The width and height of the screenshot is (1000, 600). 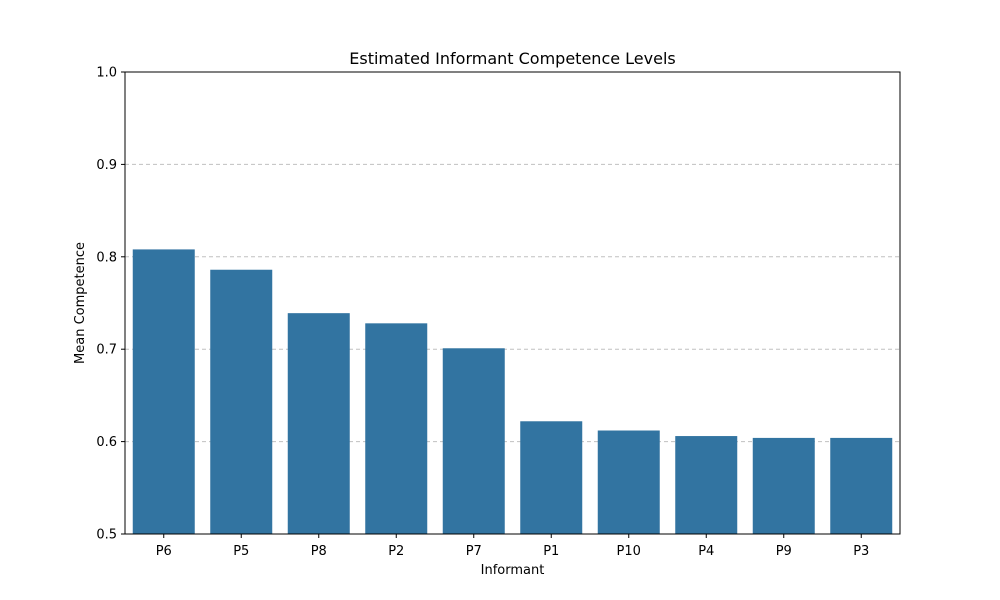 What do you see at coordinates (241, 551) in the screenshot?
I see `x-tick-label-P5: P5` at bounding box center [241, 551].